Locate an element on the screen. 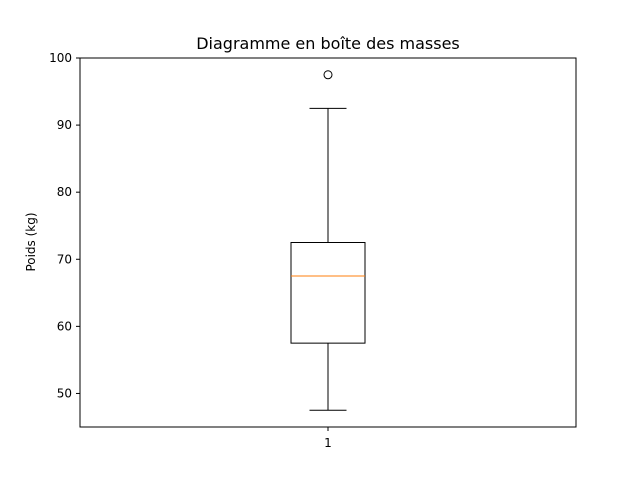  box-iqr is located at coordinates (328, 293).